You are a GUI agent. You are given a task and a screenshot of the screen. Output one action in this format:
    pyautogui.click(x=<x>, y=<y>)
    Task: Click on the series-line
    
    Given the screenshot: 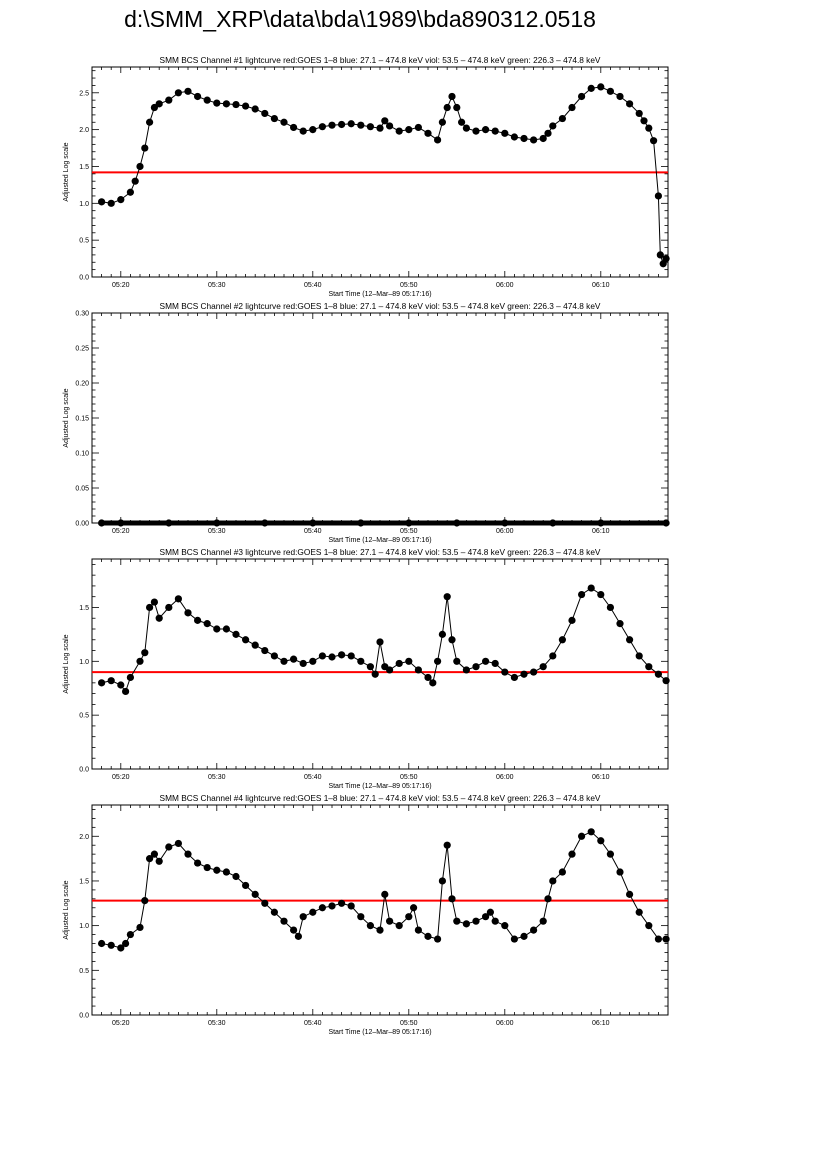 What is the action you would take?
    pyautogui.click(x=384, y=640)
    